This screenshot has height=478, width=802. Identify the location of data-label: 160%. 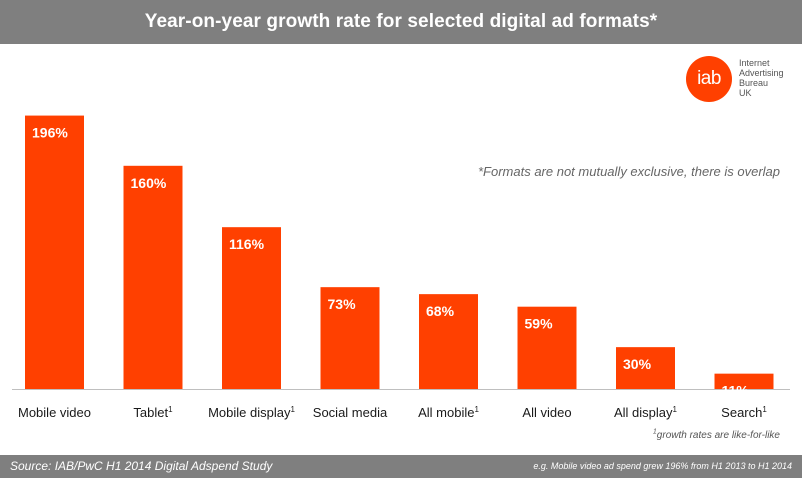
(149, 183).